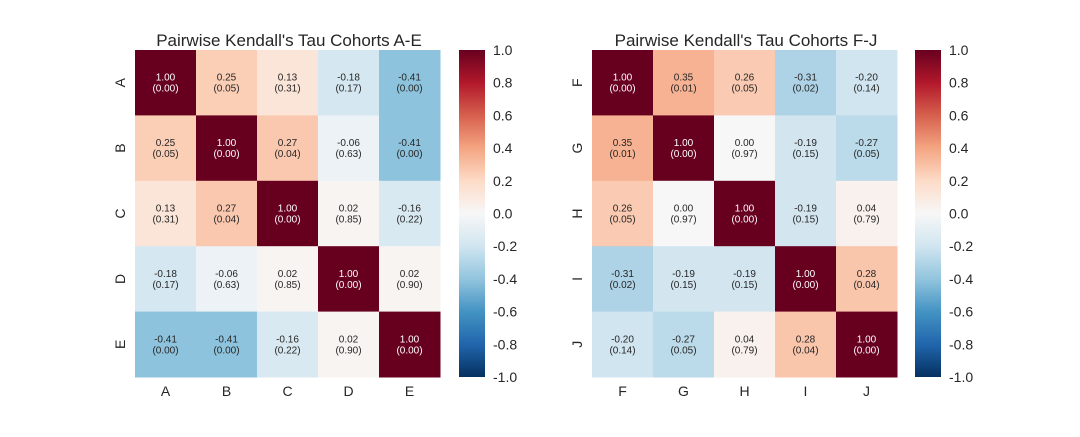 The image size is (1080, 437). I want to click on x-tick-label: B, so click(226, 391).